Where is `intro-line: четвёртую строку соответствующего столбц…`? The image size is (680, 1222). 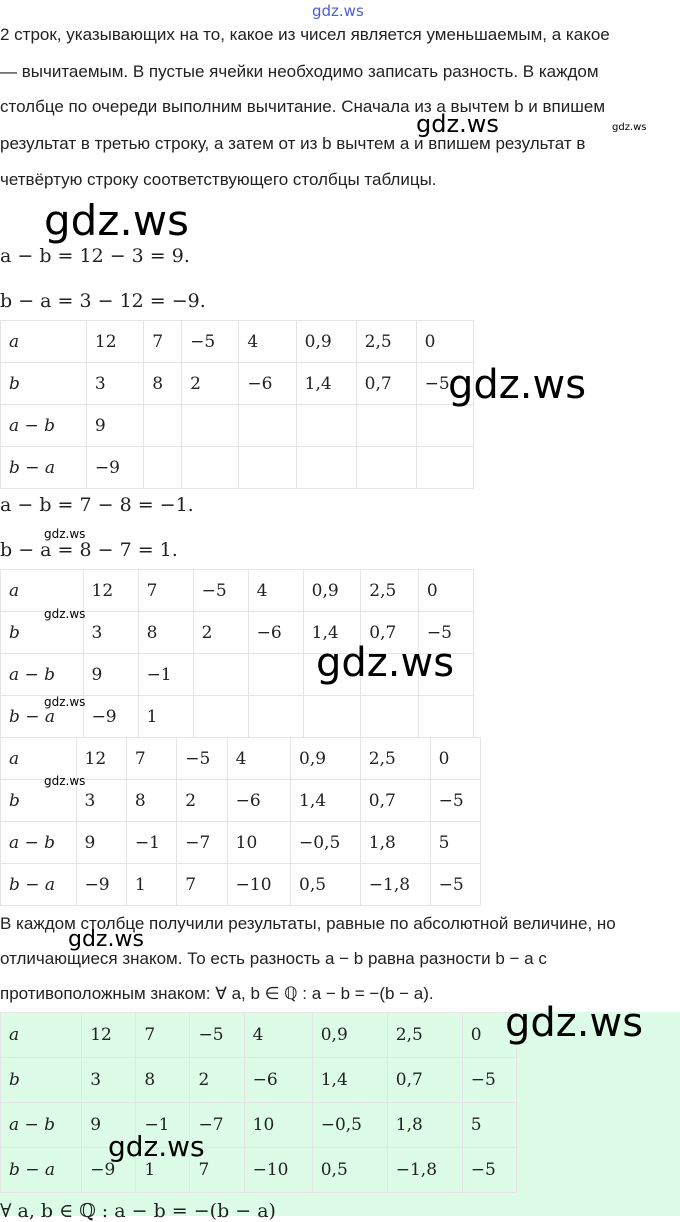 intro-line: четвёртую строку соответствующего столбц… is located at coordinates (218, 179).